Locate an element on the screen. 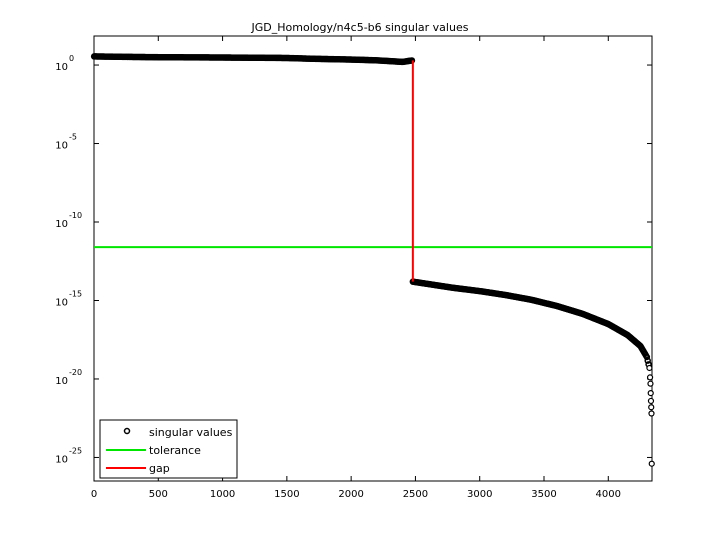 Image resolution: width=720 pixels, height=540 pixels. x-tick-label: 500 is located at coordinates (158, 494).